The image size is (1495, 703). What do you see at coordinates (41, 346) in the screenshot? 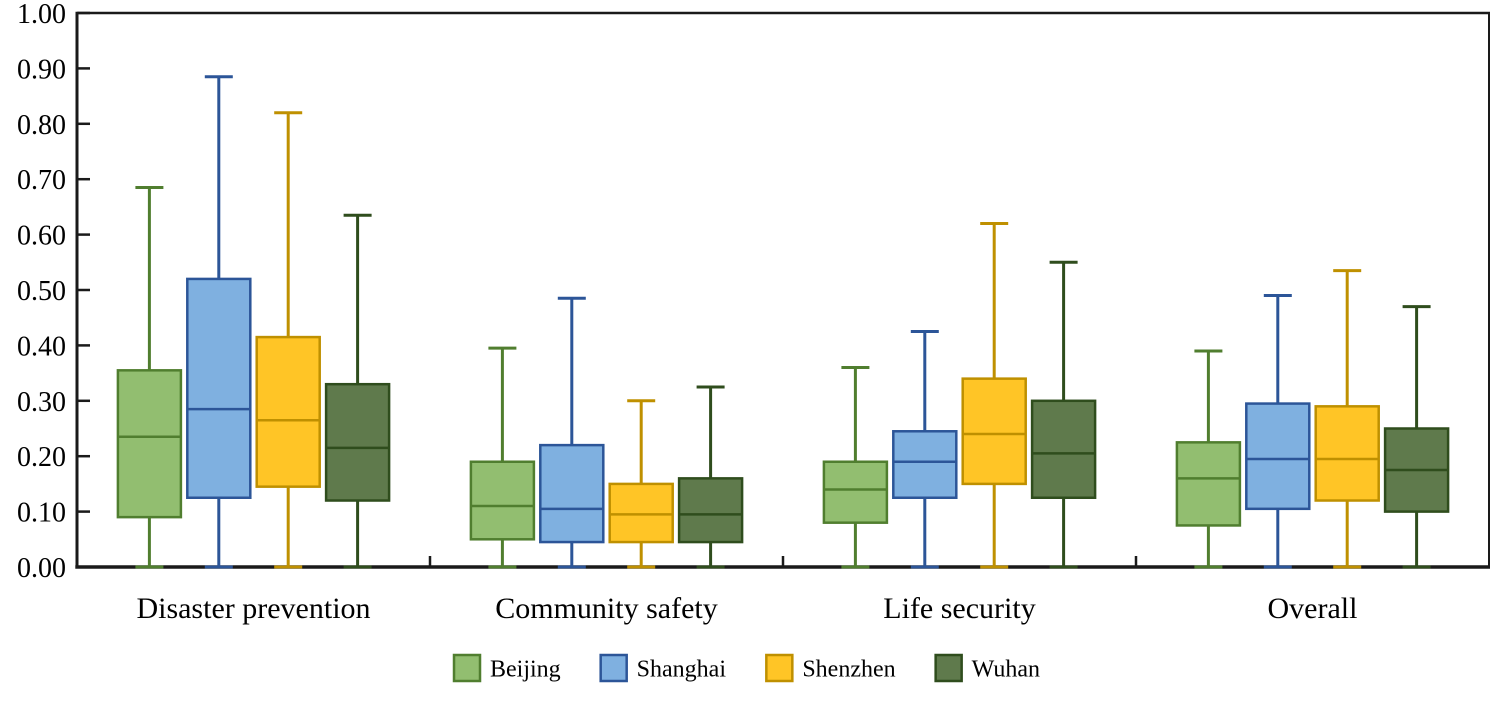
I see `y-tick-label: 0.40` at bounding box center [41, 346].